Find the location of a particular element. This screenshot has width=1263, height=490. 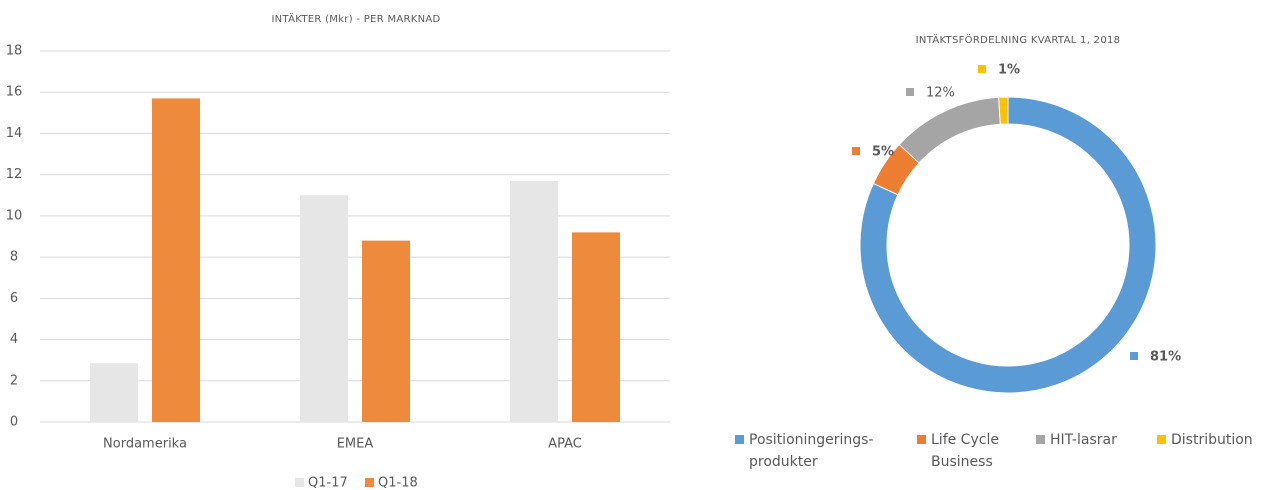

legend-item: Life Cycle Business is located at coordinates (962, 451).